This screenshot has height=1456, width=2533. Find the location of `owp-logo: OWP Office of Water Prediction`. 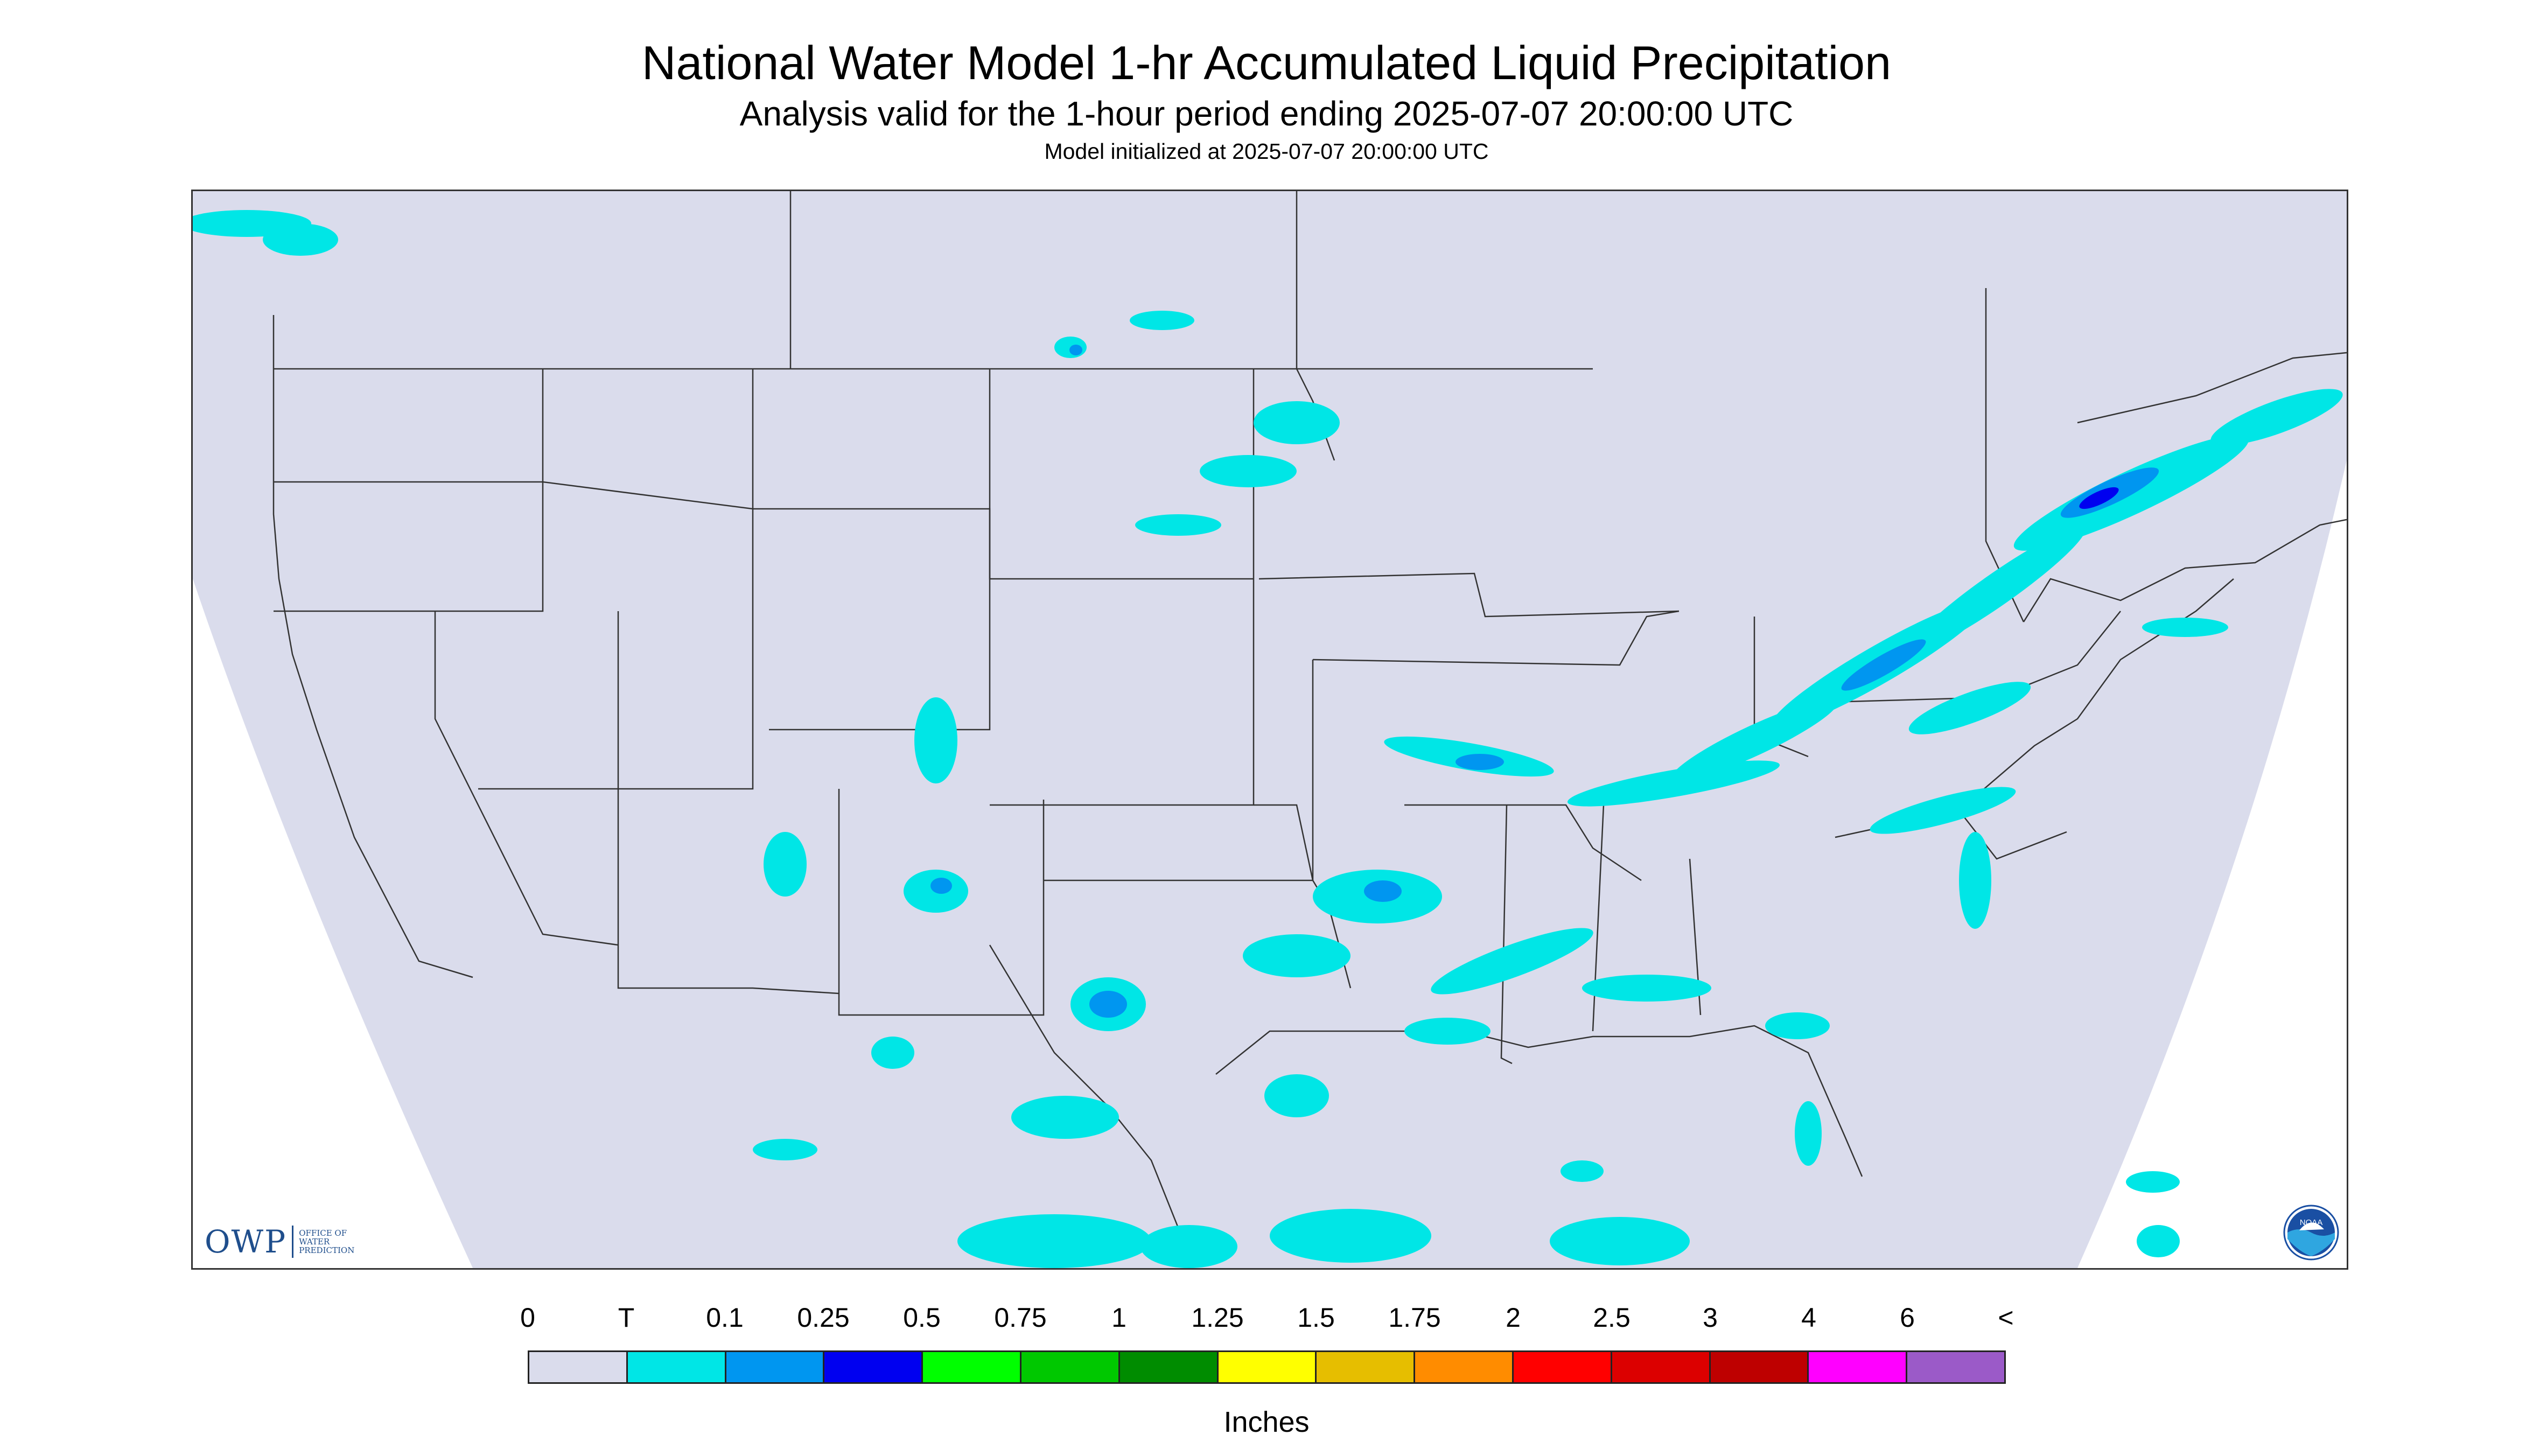

owp-logo: OWP Office of Water Prediction is located at coordinates (284, 1242).